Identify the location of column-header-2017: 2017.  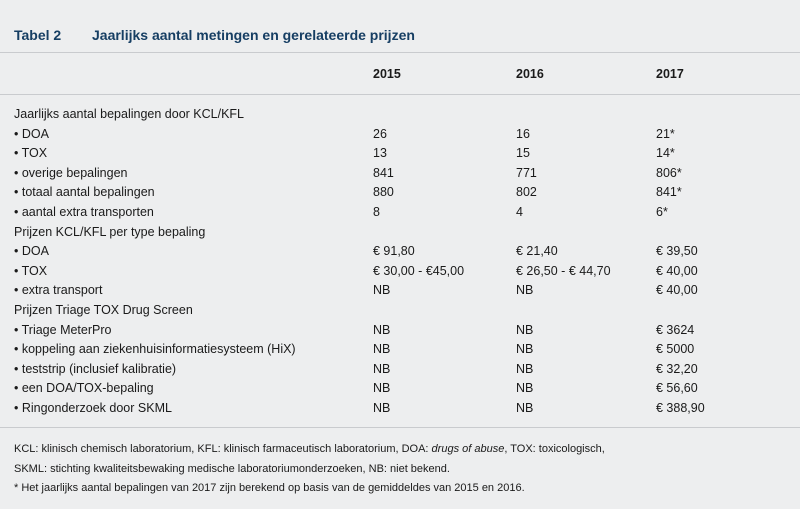
(670, 74).